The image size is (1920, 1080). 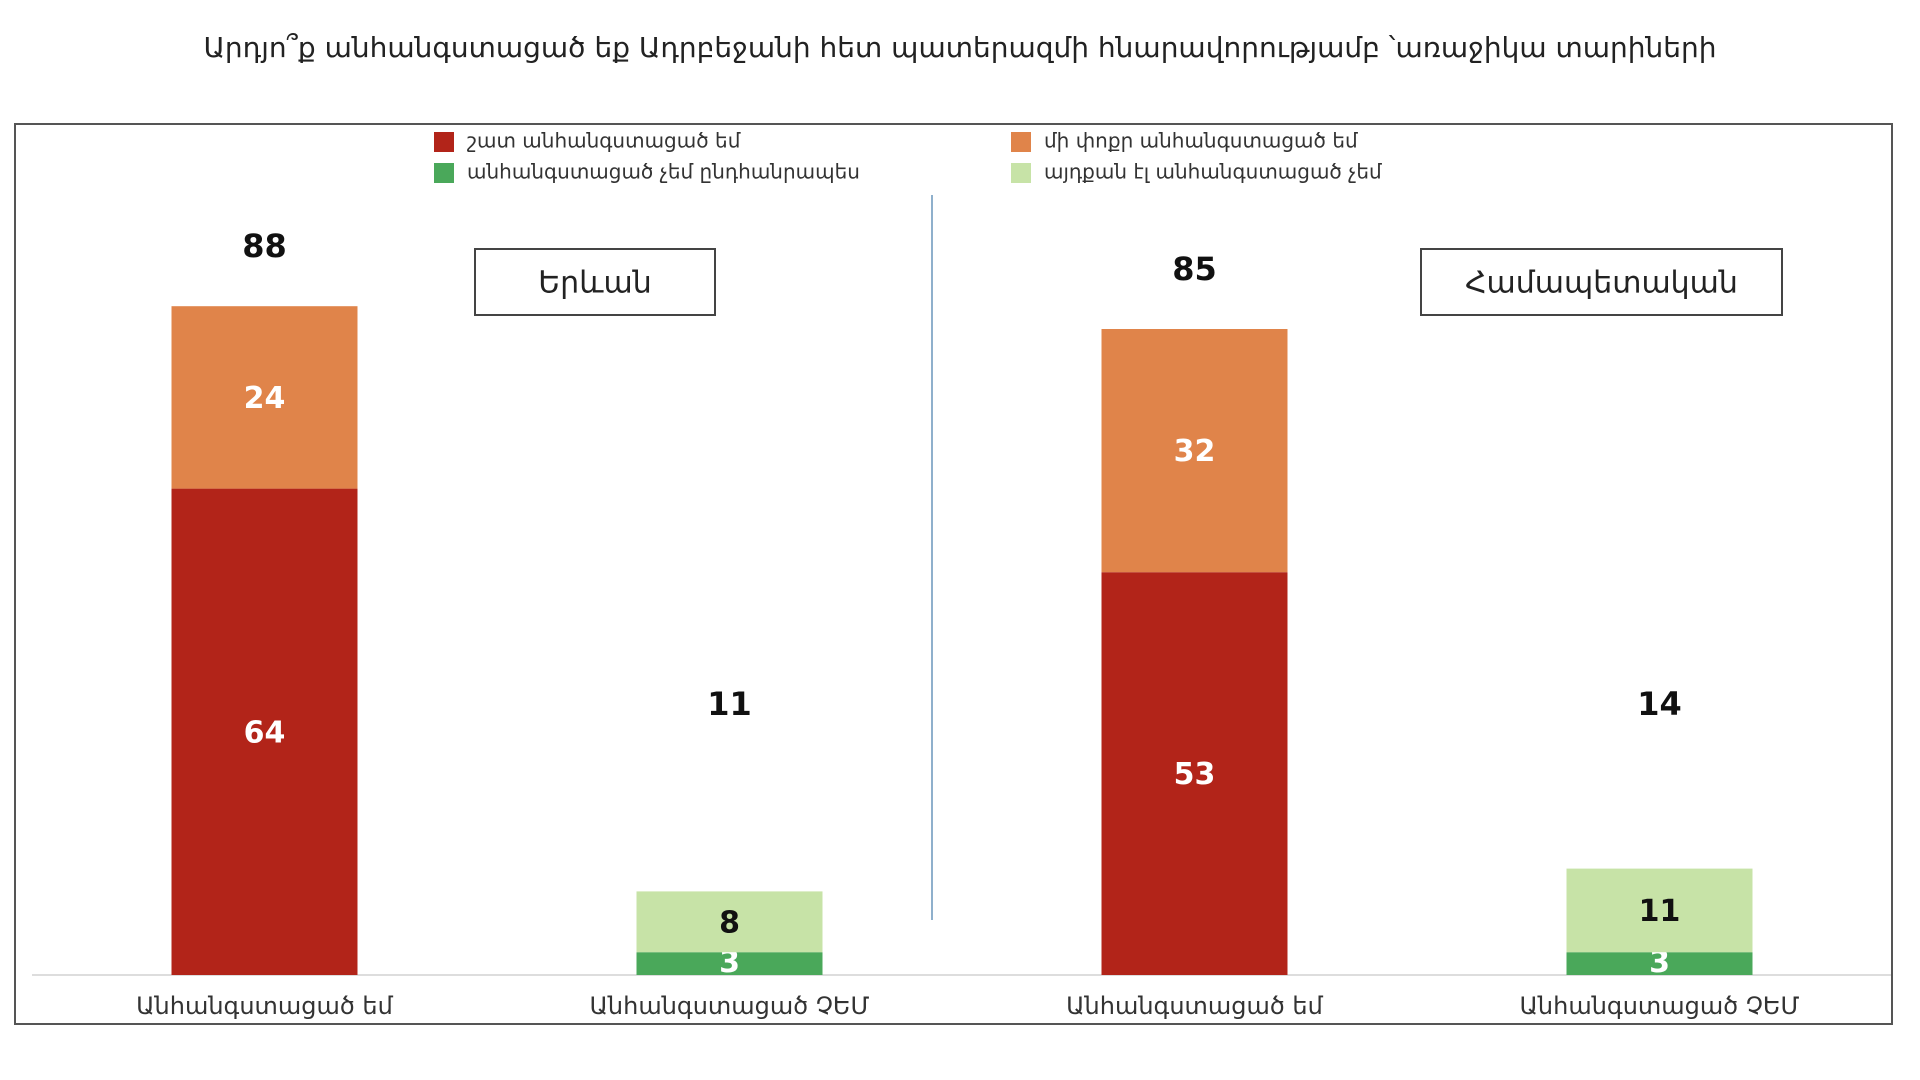 I want to click on legend-text: շատ անհանգստացած եմ, so click(x=604, y=141).